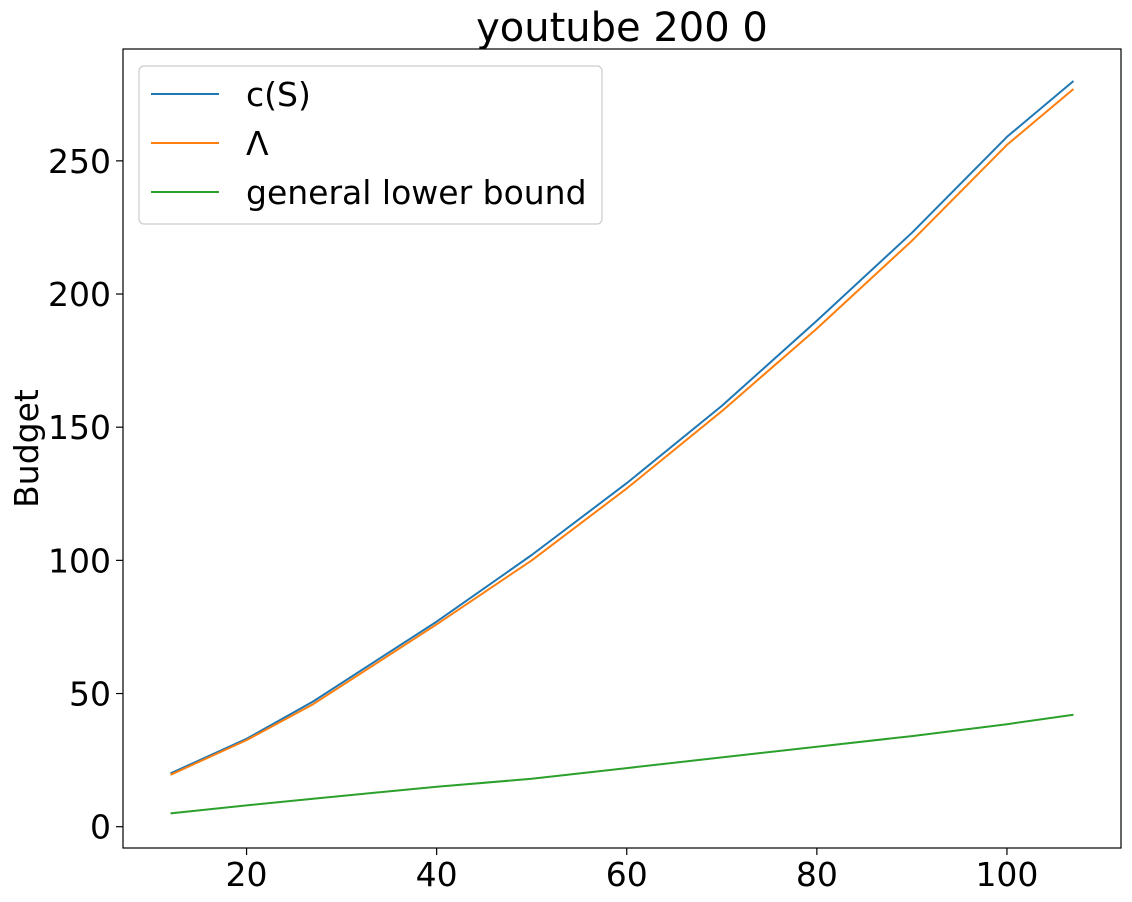  What do you see at coordinates (437, 874) in the screenshot?
I see `x-tick-label: 40` at bounding box center [437, 874].